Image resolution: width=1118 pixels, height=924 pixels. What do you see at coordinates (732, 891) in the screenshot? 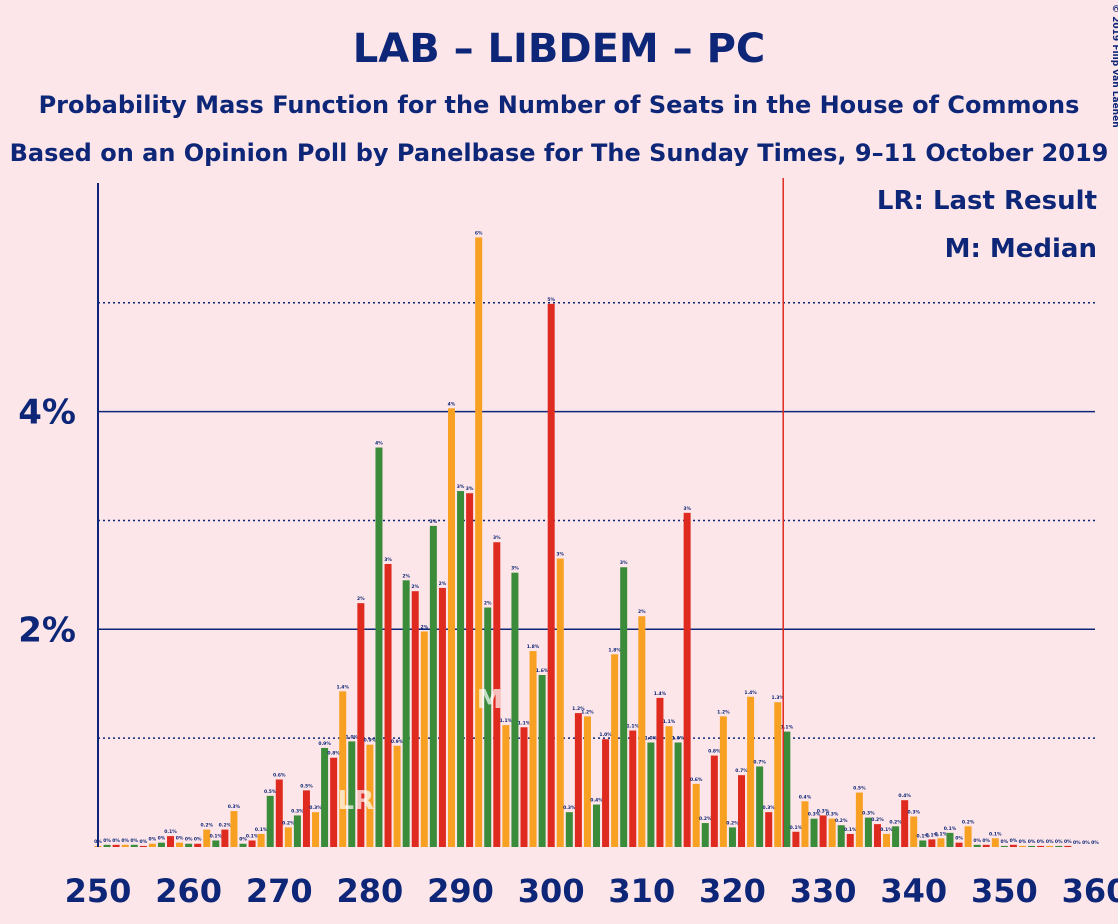
I see `x-tick-label: 320` at bounding box center [732, 891].